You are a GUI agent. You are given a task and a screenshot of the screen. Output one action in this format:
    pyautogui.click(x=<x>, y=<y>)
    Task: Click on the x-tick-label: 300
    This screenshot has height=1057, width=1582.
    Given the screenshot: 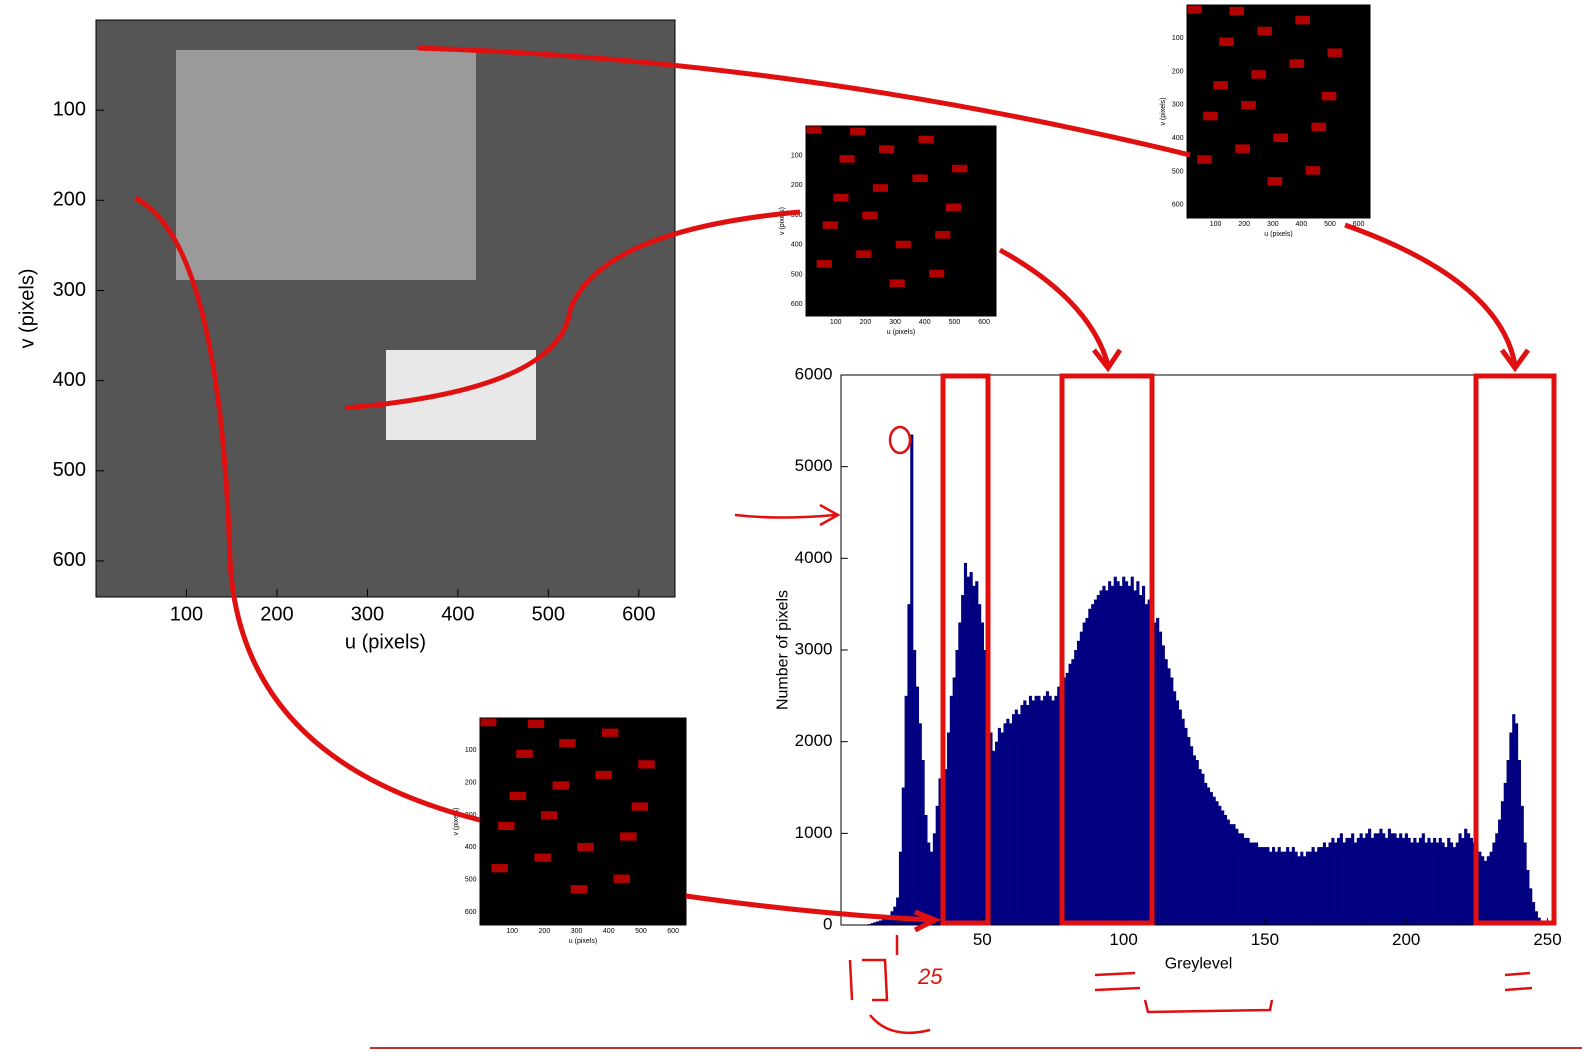 What is the action you would take?
    pyautogui.click(x=367, y=614)
    